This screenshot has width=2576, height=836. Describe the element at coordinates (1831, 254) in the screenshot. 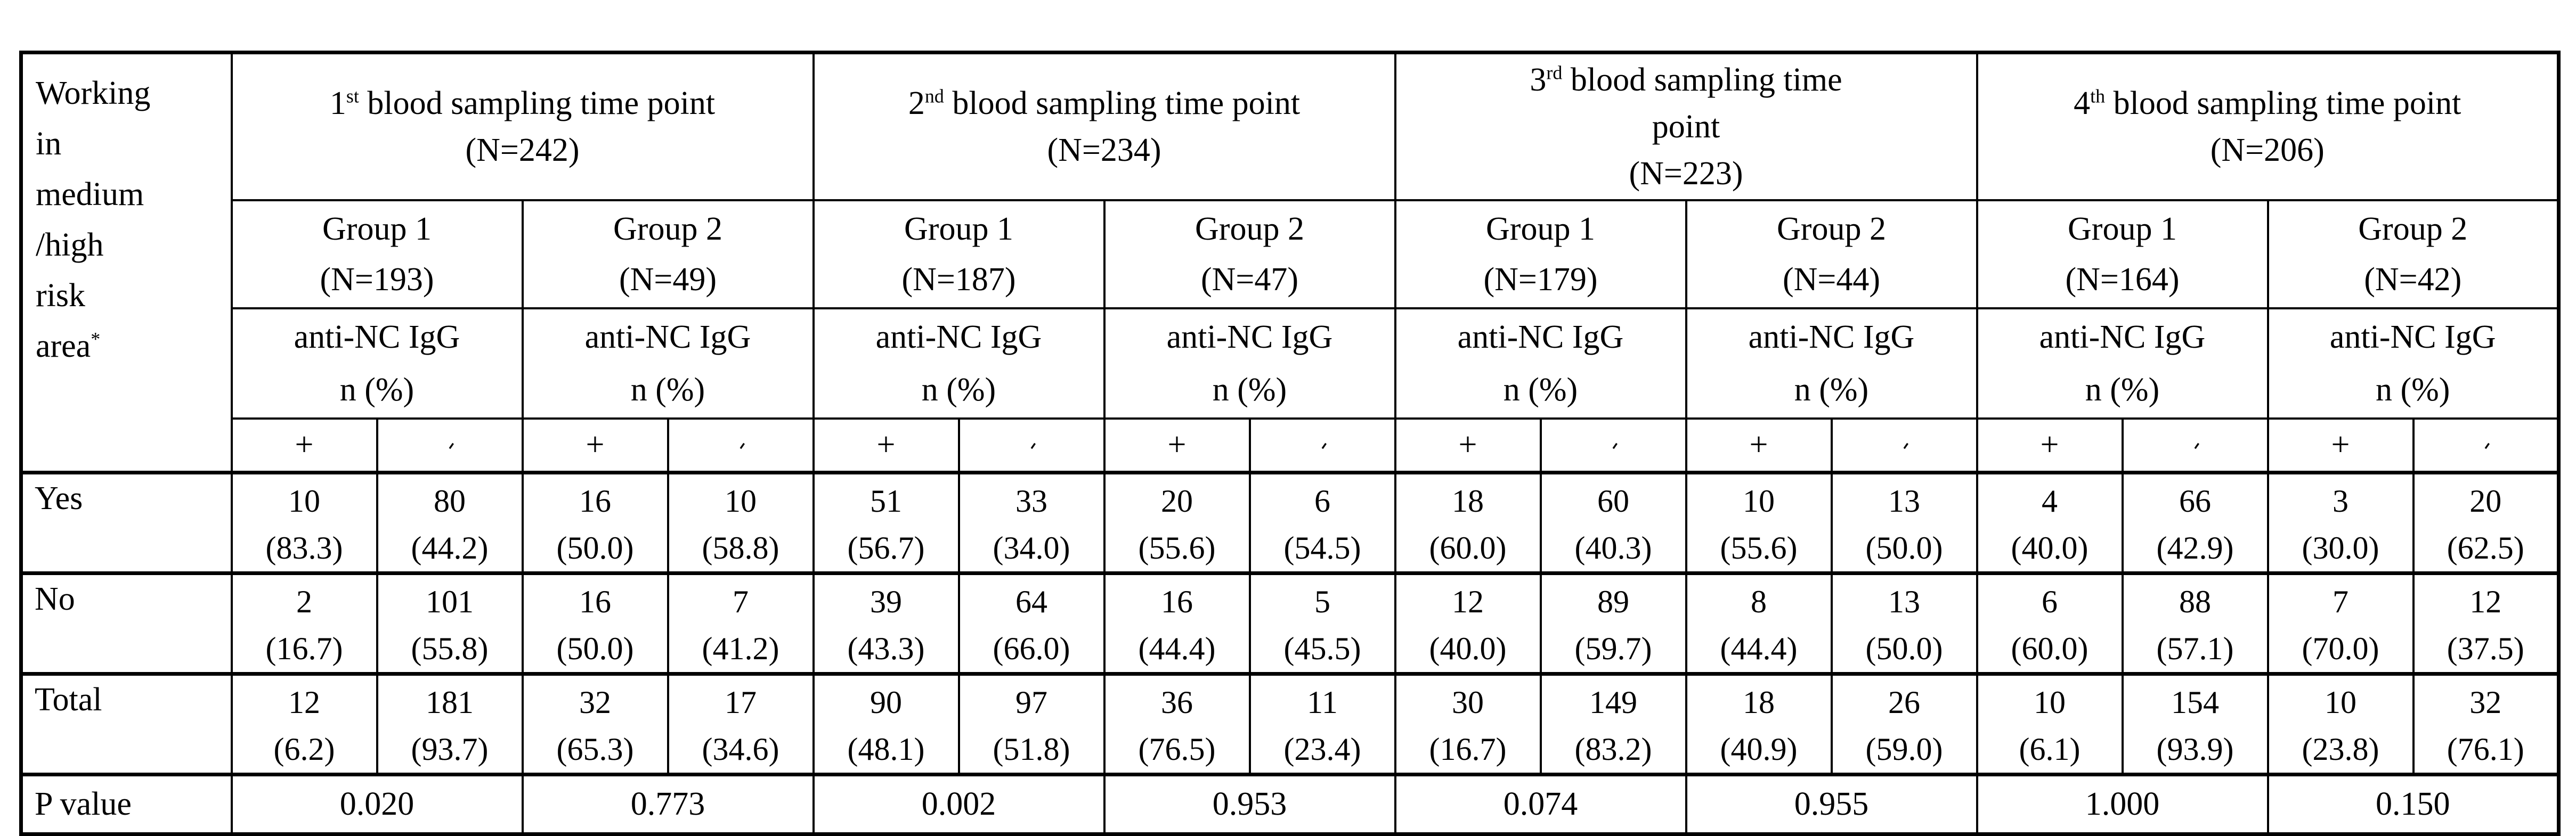

I see `group-header: Group 2 (N=44)` at that location.